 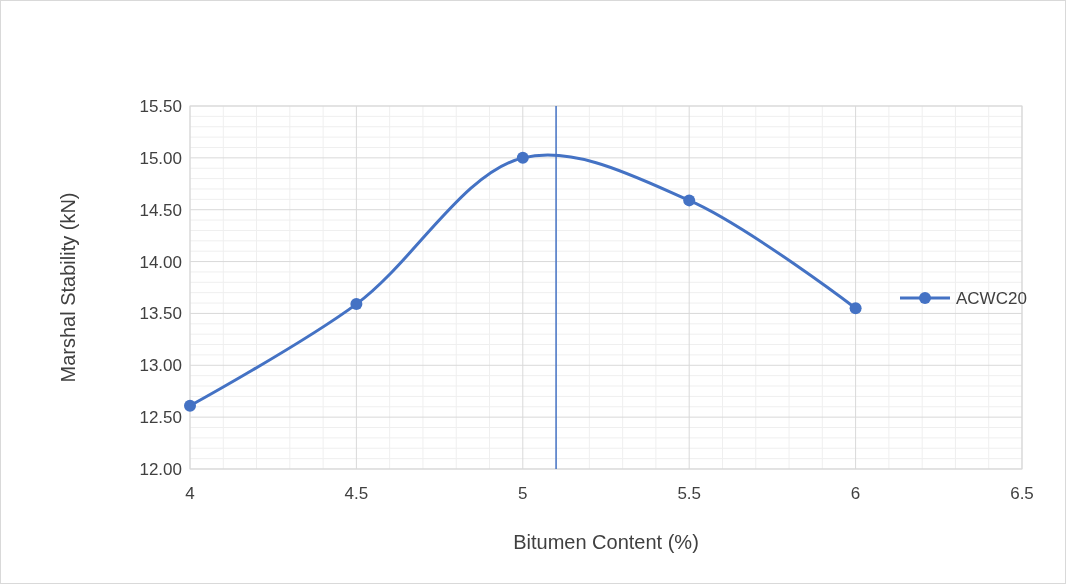 What do you see at coordinates (68, 287) in the screenshot?
I see `y-axis-title: Marshal Stability (kN)` at bounding box center [68, 287].